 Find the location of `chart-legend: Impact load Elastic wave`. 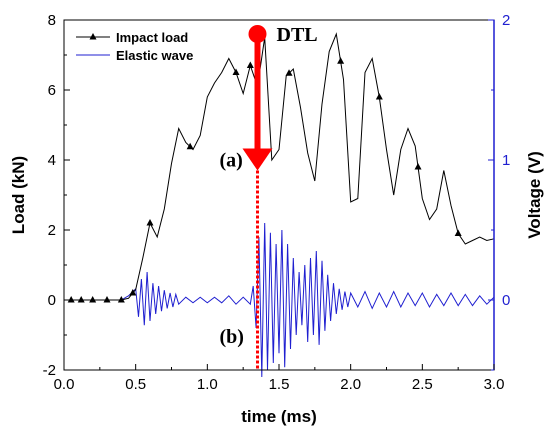

chart-legend: Impact load Elastic wave is located at coordinates (134, 46).